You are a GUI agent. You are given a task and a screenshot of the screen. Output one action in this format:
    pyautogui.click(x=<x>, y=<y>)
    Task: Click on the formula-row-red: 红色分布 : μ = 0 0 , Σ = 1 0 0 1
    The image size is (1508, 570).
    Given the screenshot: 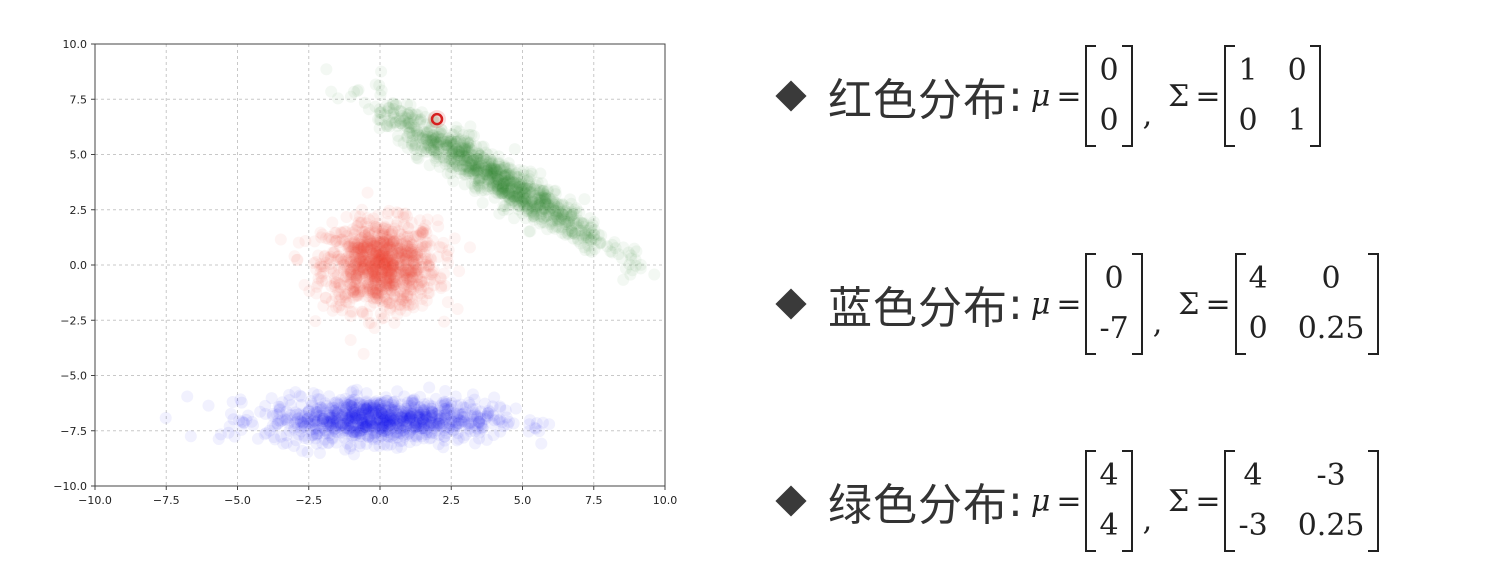 What is the action you would take?
    pyautogui.click(x=1045, y=96)
    